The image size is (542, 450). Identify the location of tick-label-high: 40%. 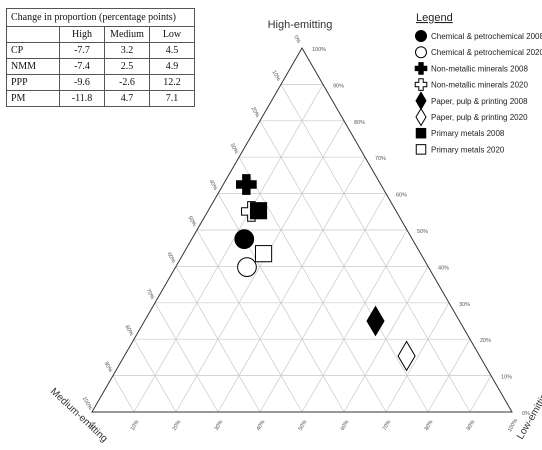
(443, 268).